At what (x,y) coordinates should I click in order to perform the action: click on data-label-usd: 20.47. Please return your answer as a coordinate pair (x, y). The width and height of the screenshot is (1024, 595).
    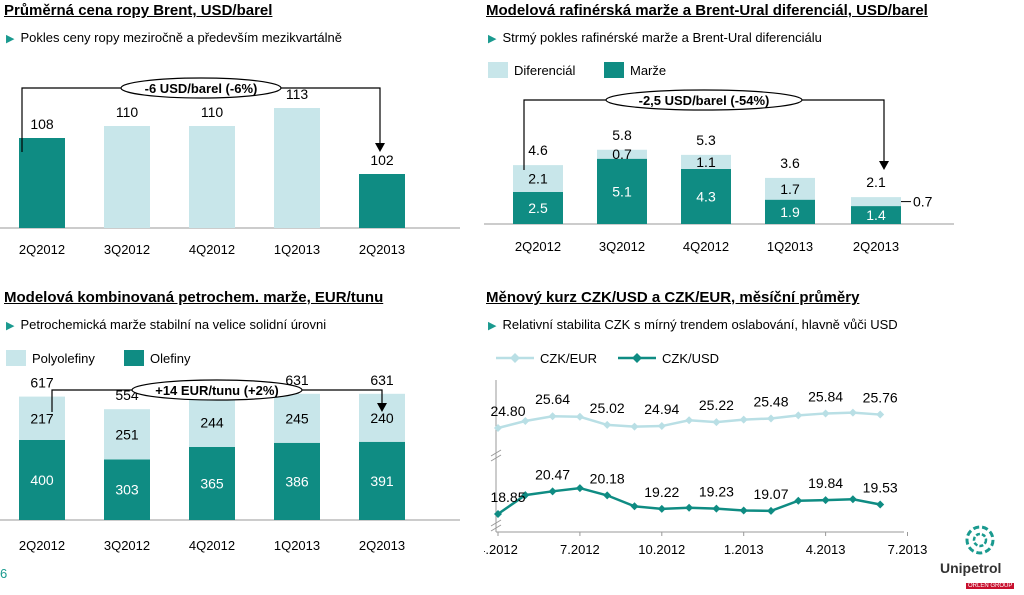
    Looking at the image, I should click on (552, 474).